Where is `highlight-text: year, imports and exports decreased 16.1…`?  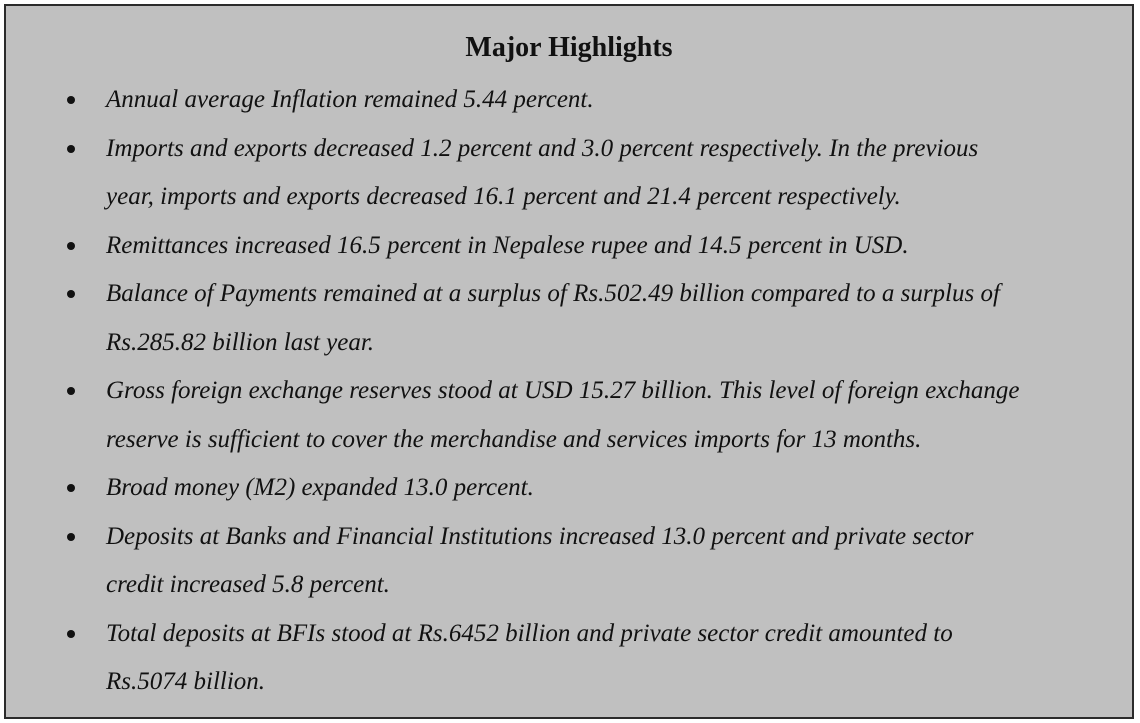
highlight-text: year, imports and exports decreased 16.1… is located at coordinates (503, 196).